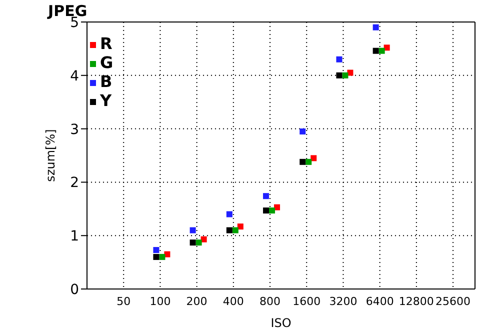 This screenshot has height=331, width=494. What do you see at coordinates (197, 301) in the screenshot?
I see `x-tick-label: 200` at bounding box center [197, 301].